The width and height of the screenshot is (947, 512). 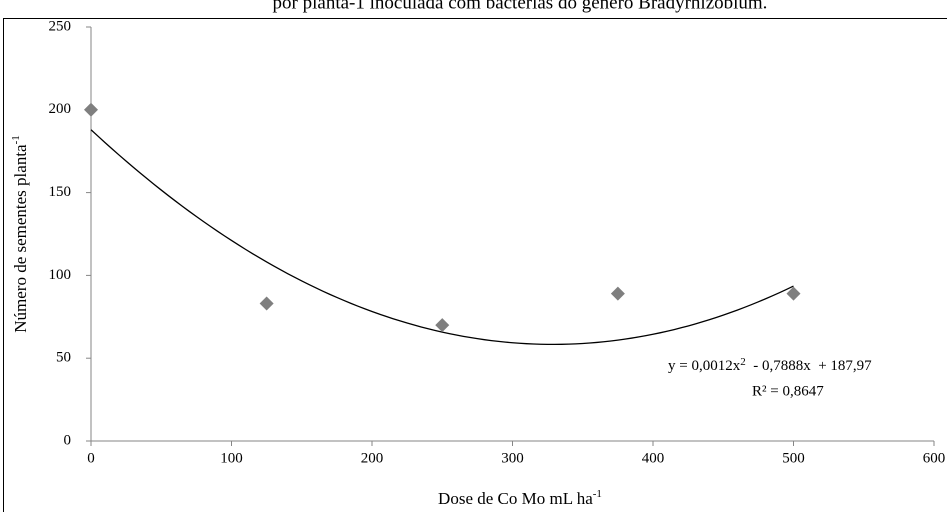 I want to click on y-axis-label: Número de sementes planta-1, so click(x=20, y=234).